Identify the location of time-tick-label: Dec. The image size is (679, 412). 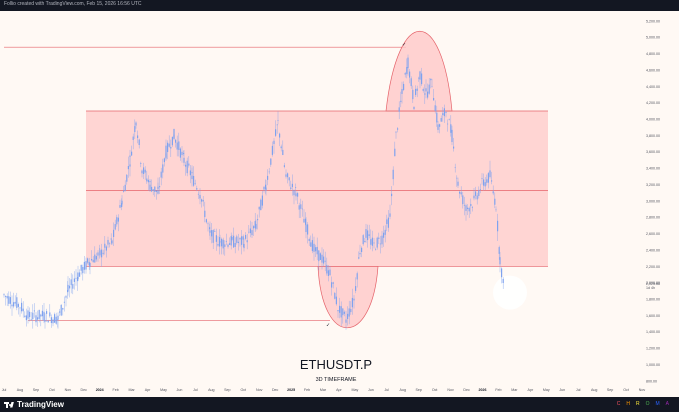
(84, 390).